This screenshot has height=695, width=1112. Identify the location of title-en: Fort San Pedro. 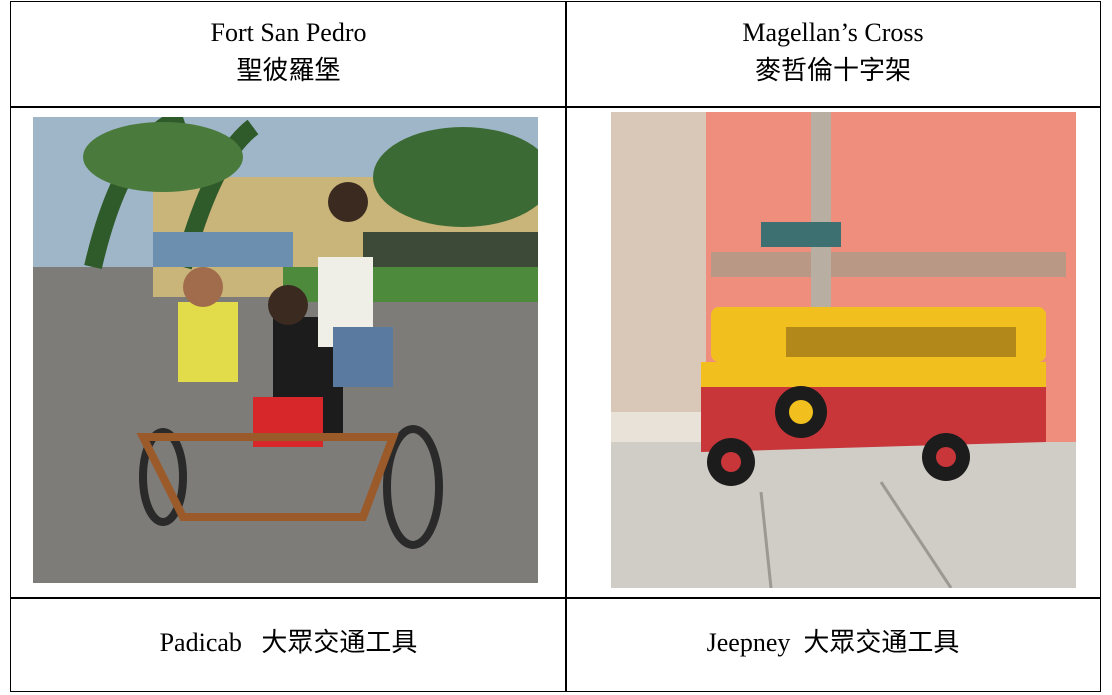
(288, 32).